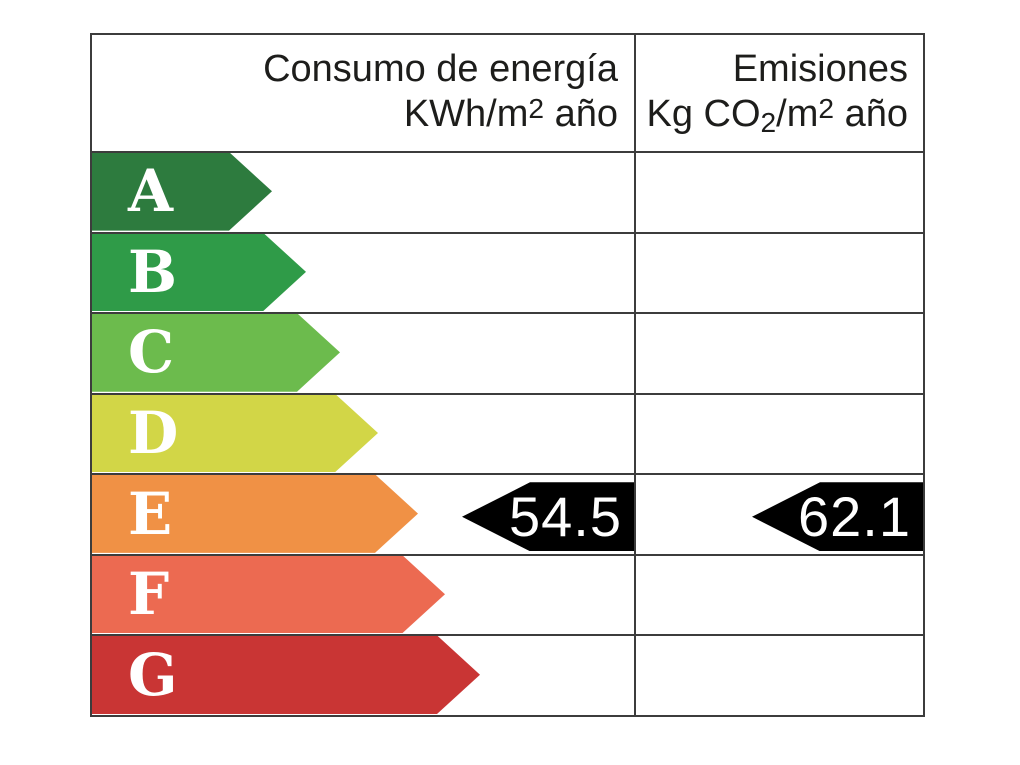 This screenshot has width=1020, height=765. I want to click on rating-row-a: A, so click(507, 191).